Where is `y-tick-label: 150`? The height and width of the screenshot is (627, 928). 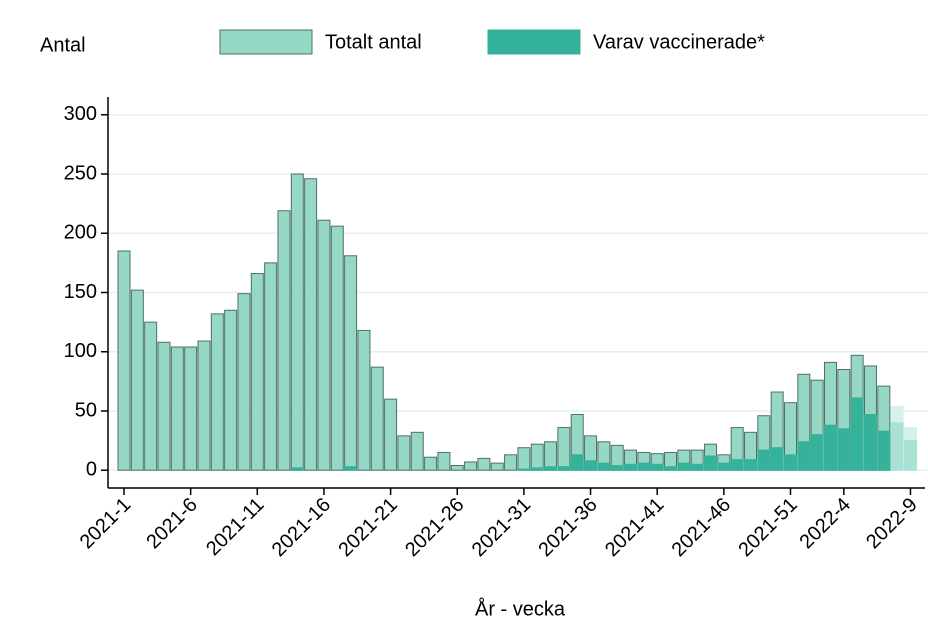
y-tick-label: 150 is located at coordinates (80, 292).